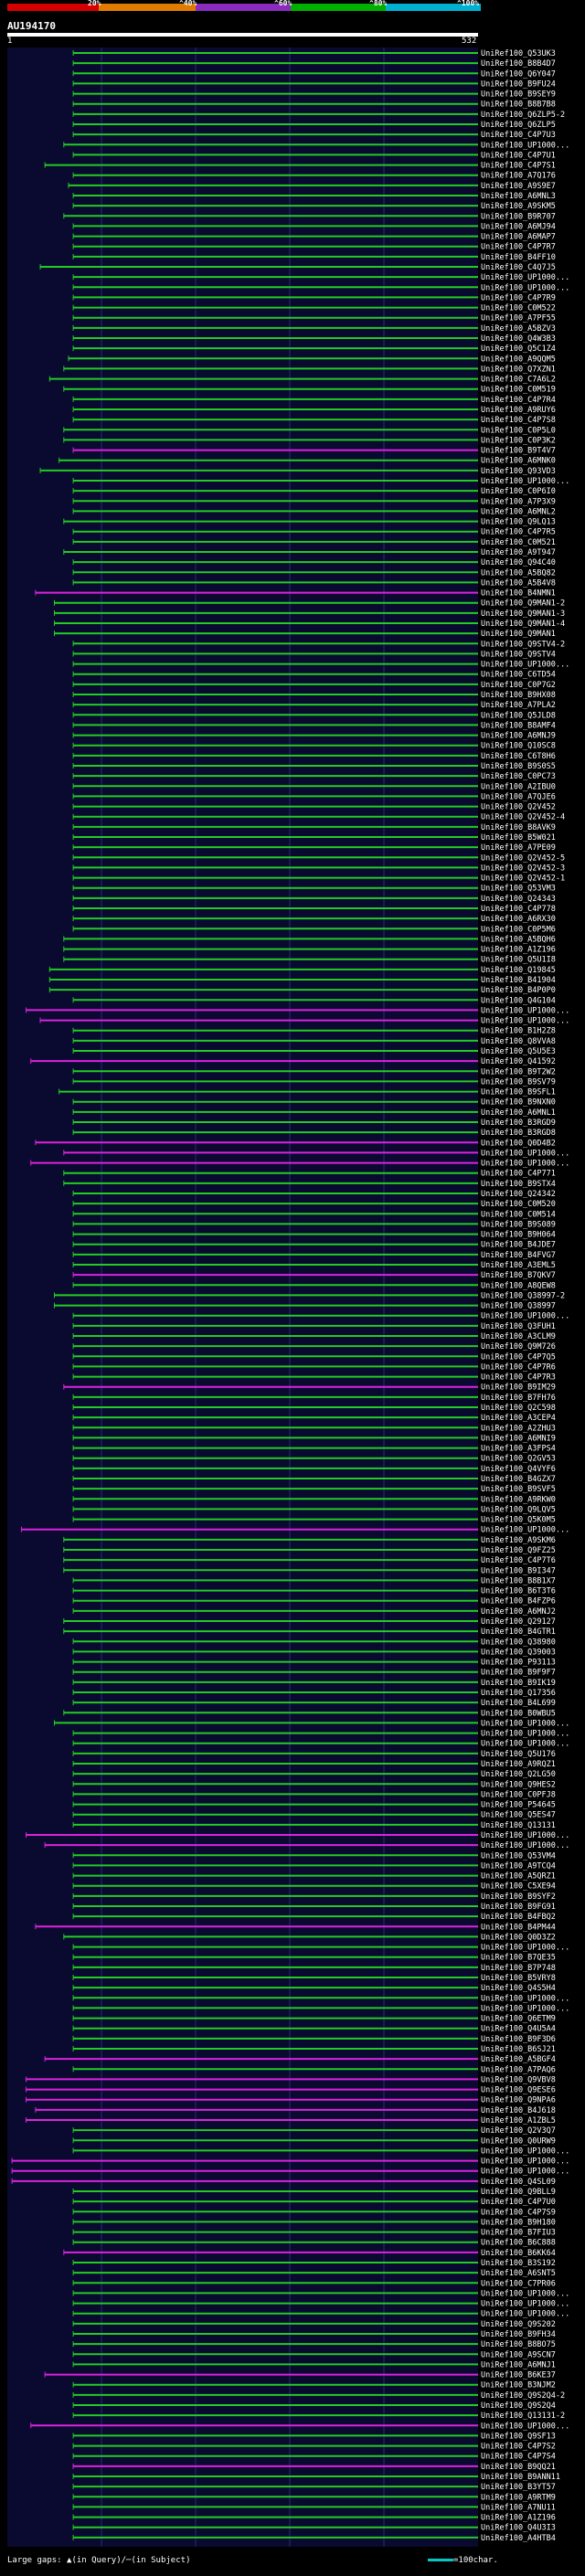  I want to click on hit-label: UniRef100_C5XE94, so click(518, 1887).